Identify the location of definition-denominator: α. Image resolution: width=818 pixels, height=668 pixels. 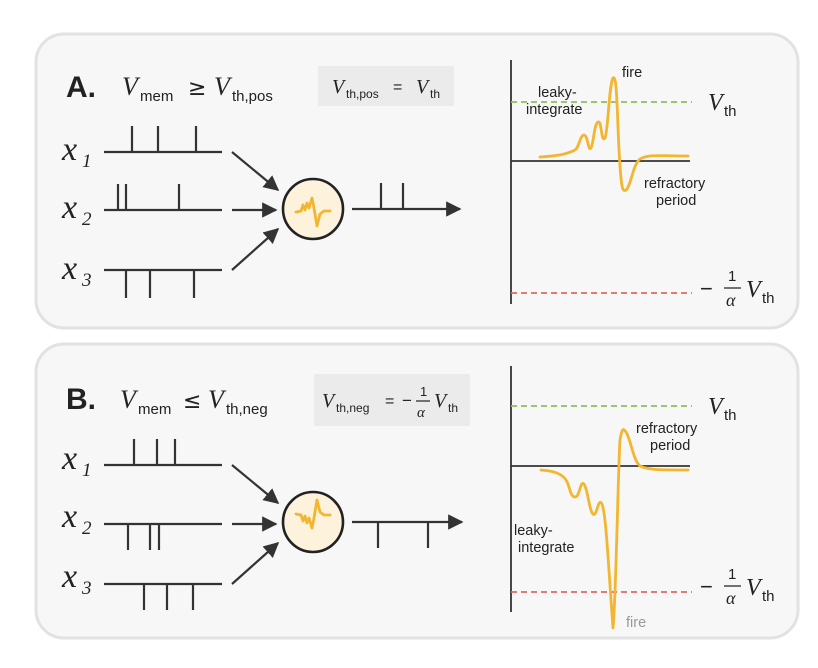
(421, 413).